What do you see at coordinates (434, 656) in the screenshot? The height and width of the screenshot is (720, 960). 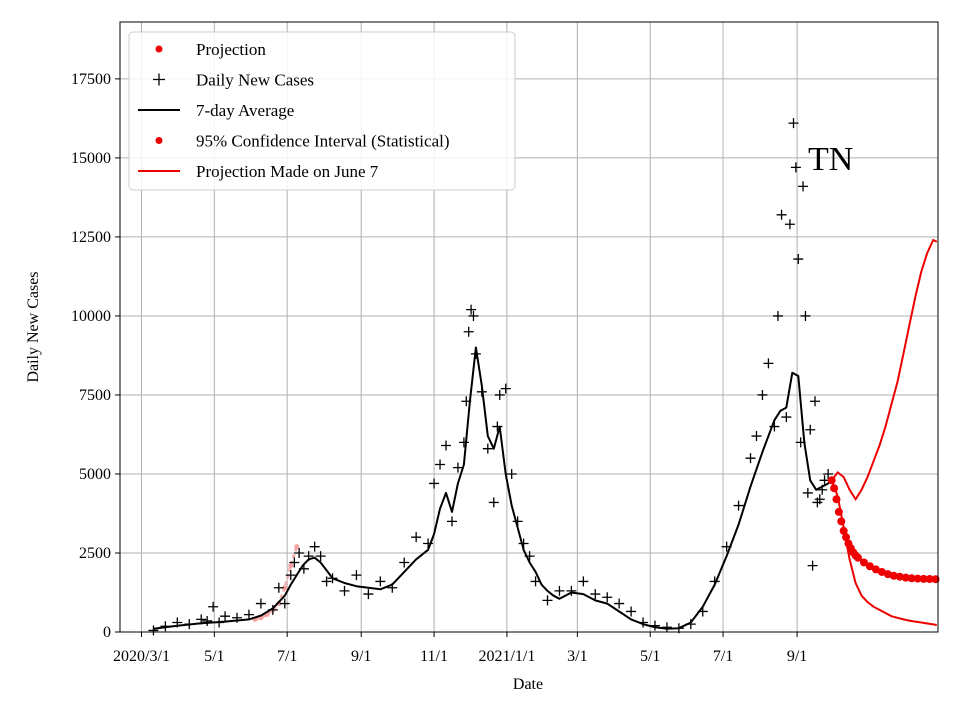 I see `x-tick-label: 11/1` at bounding box center [434, 656].